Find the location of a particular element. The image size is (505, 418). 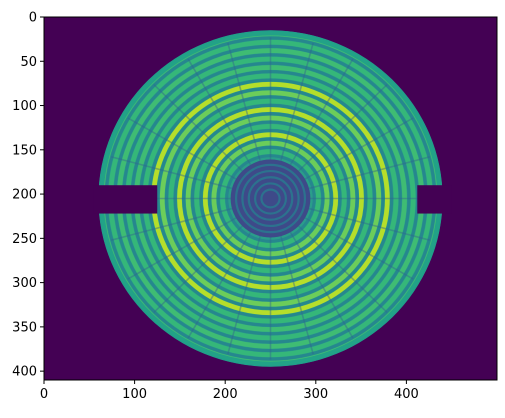

disc-core-rings is located at coordinates (270, 198).